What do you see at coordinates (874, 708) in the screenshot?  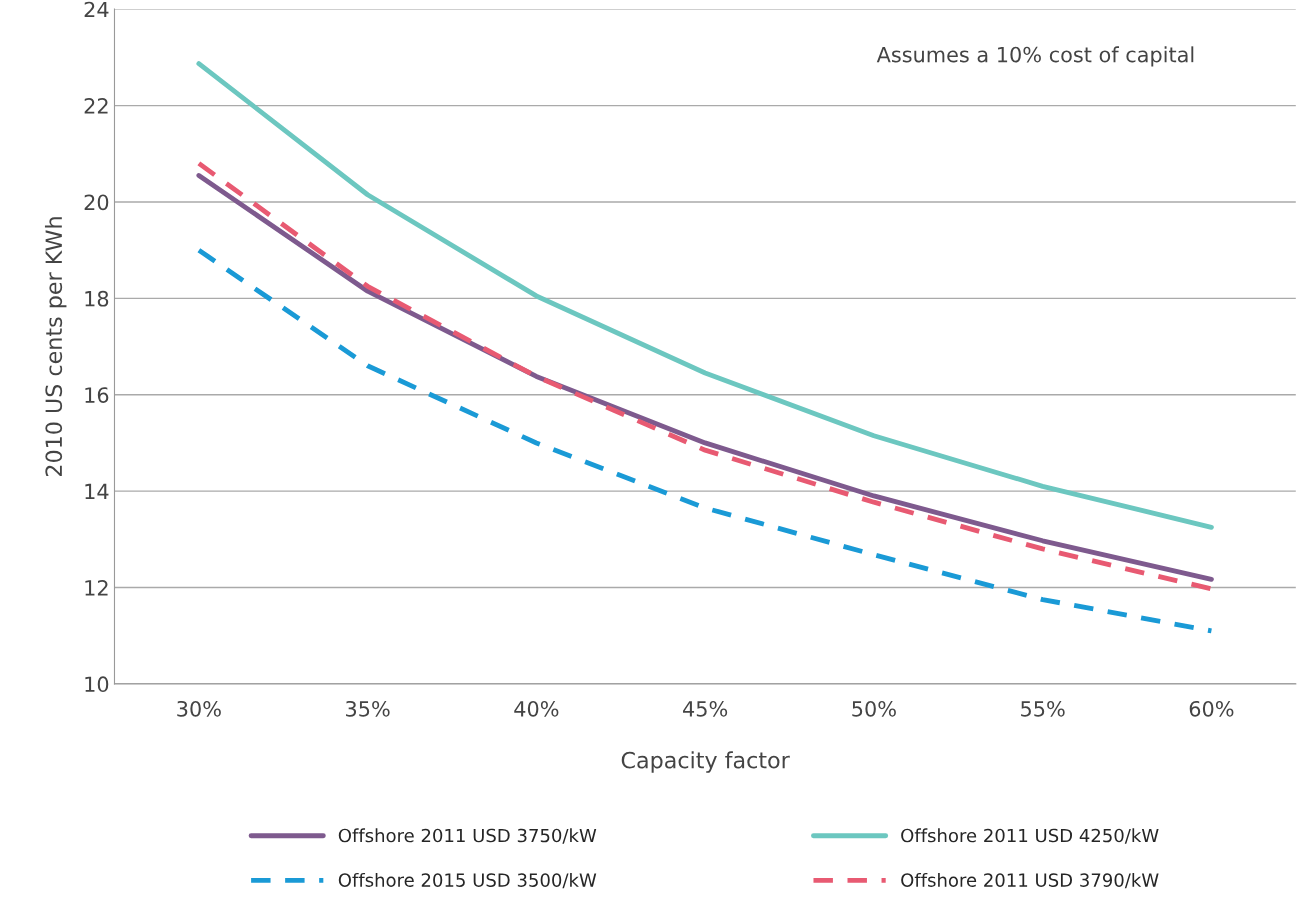 I see `x-tick-label: 50%` at bounding box center [874, 708].